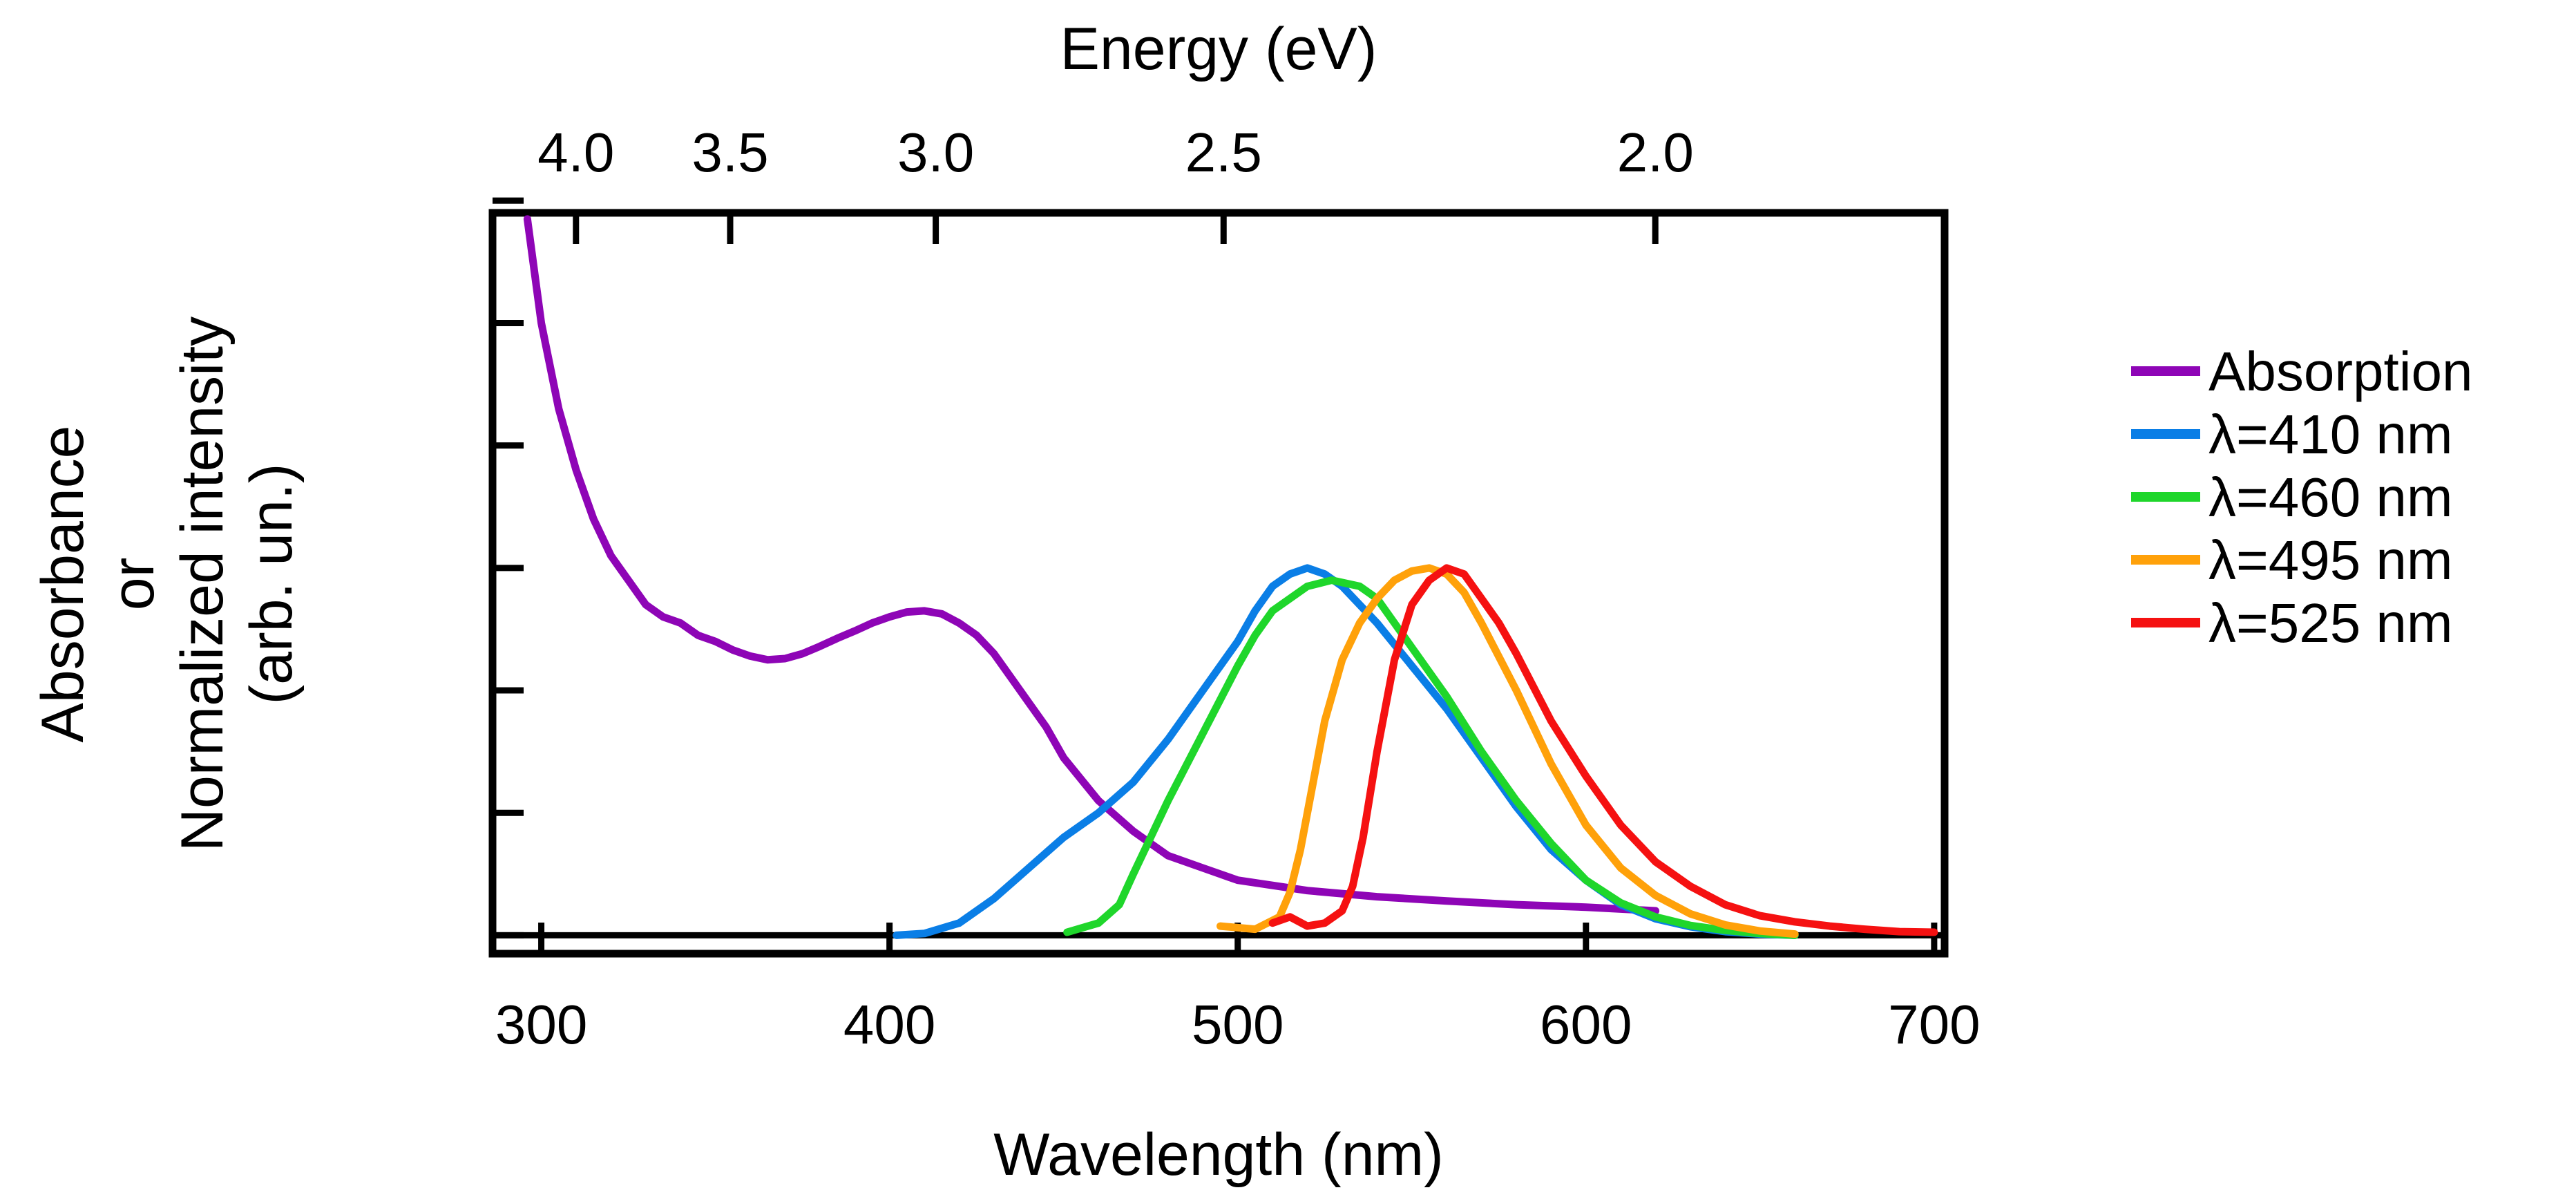 The image size is (2576, 1199). Describe the element at coordinates (2330, 435) in the screenshot. I see `legend-label-1: λ=410 nm` at that location.